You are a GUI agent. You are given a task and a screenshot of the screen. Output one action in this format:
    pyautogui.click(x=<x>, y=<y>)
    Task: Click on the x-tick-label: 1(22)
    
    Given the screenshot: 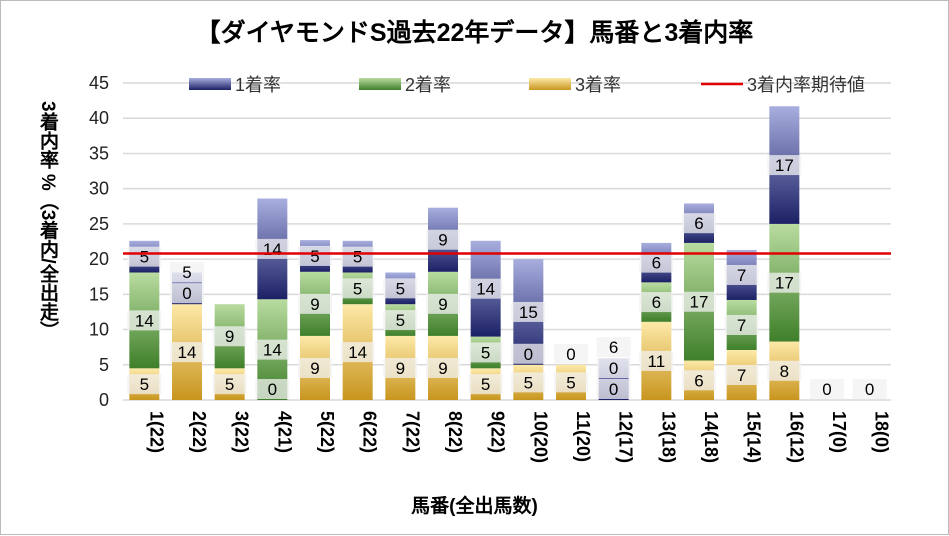 What is the action you would take?
    pyautogui.click(x=156, y=432)
    